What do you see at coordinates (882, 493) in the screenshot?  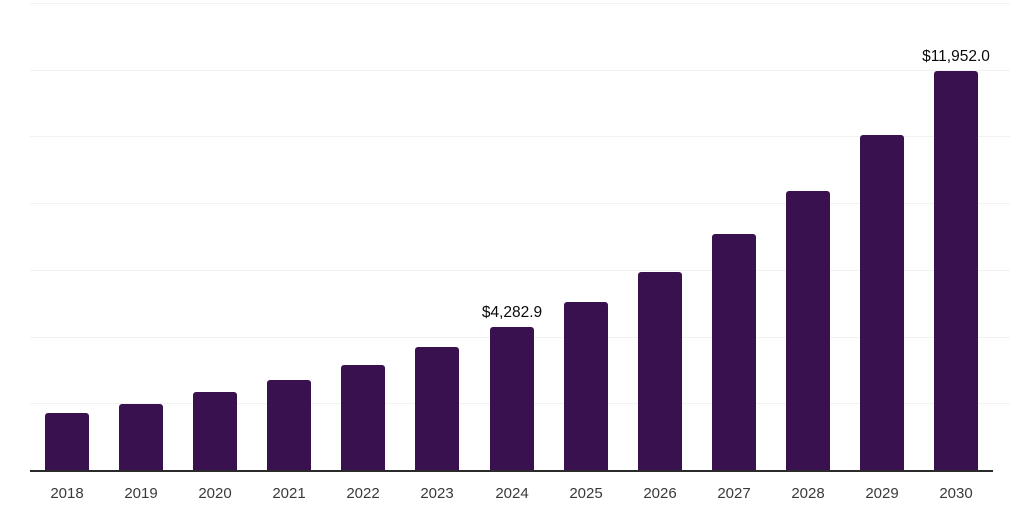 I see `x-tick-label-2029: 2029` at bounding box center [882, 493].